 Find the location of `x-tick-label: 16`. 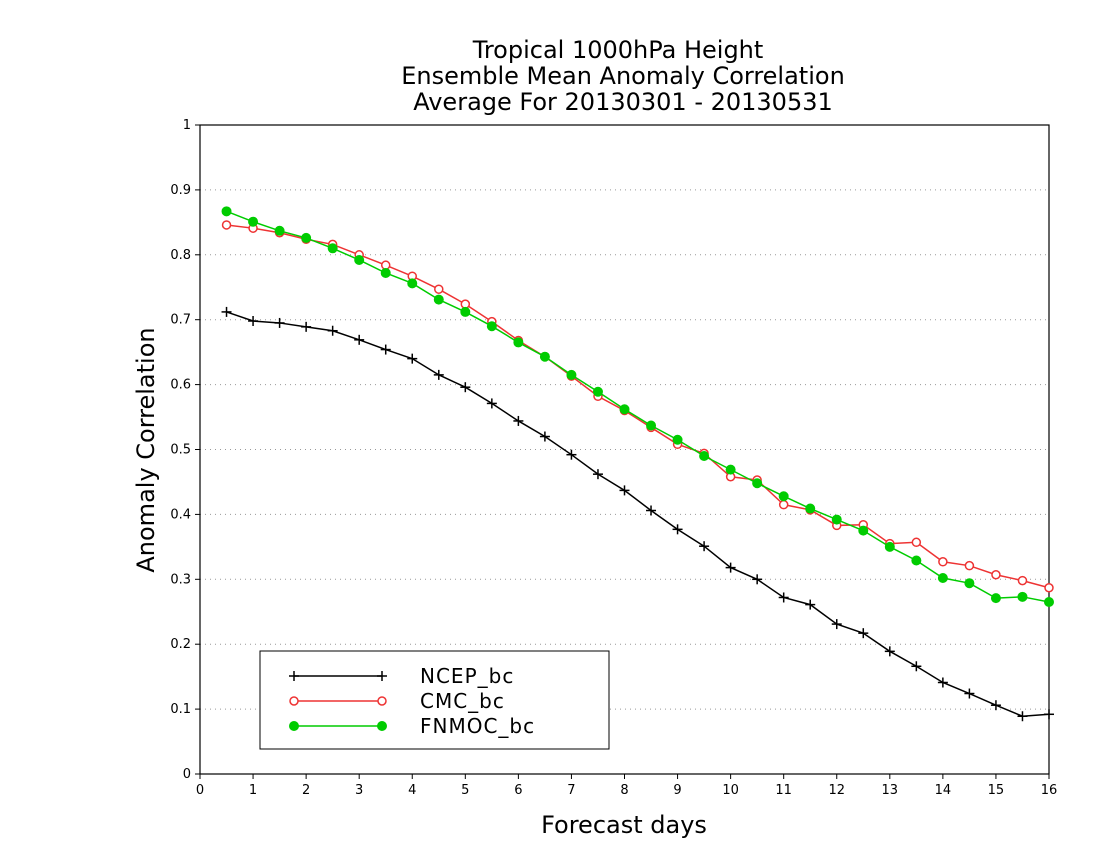

x-tick-label: 16 is located at coordinates (1049, 790).